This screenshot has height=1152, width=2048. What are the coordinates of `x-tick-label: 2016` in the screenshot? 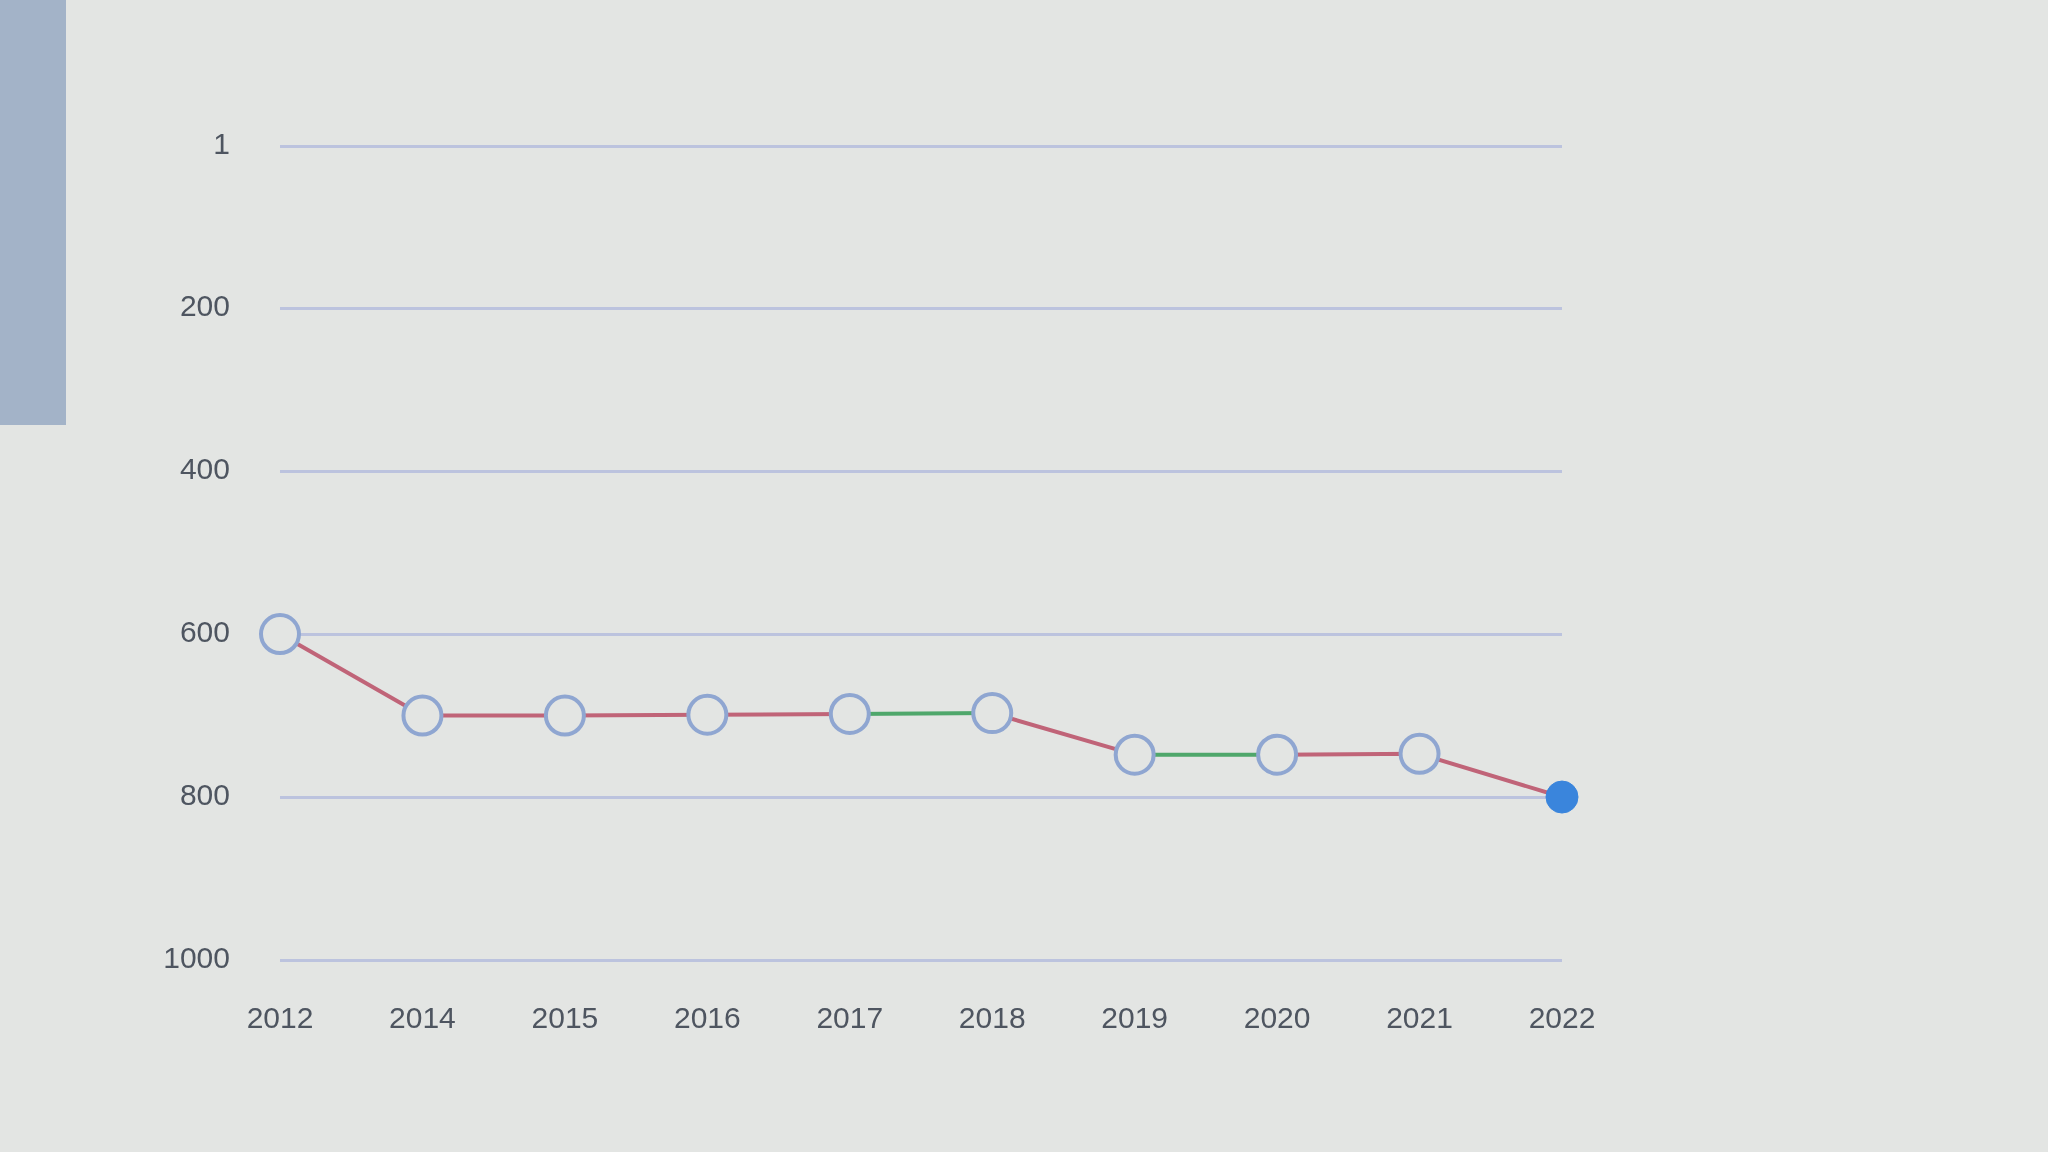 It's located at (707, 1018).